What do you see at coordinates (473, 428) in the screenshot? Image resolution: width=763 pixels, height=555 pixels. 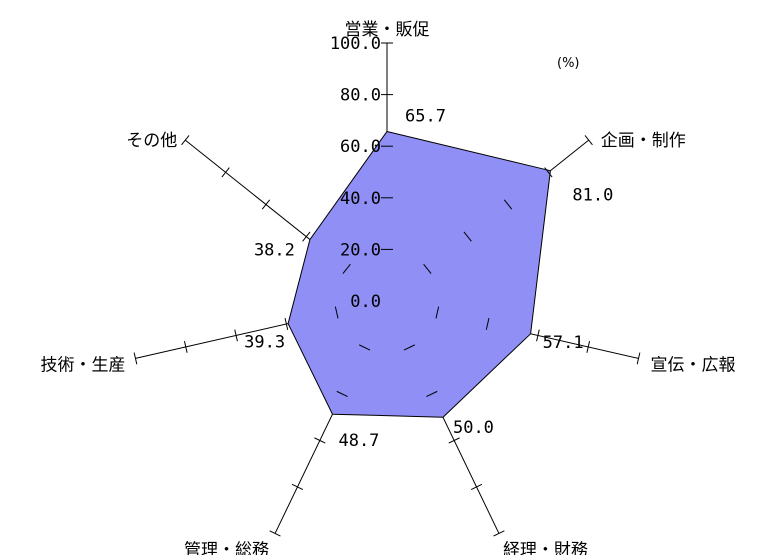 I see `value-label: 50.0` at bounding box center [473, 428].